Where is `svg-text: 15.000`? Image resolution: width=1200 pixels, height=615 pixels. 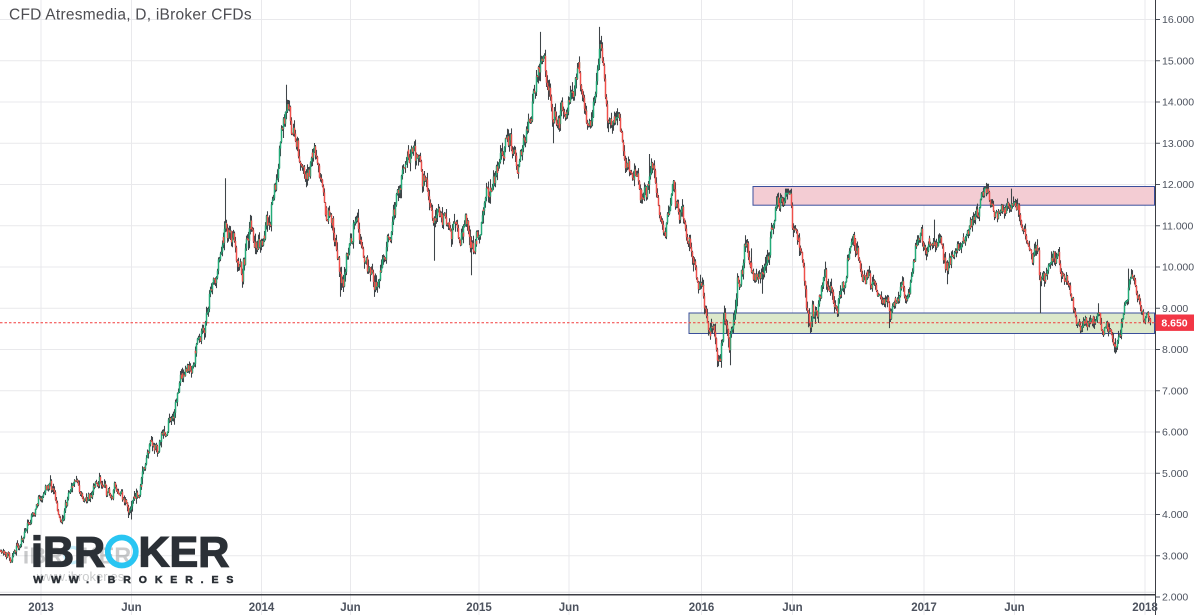 svg-text: 15.000 is located at coordinates (1178, 62).